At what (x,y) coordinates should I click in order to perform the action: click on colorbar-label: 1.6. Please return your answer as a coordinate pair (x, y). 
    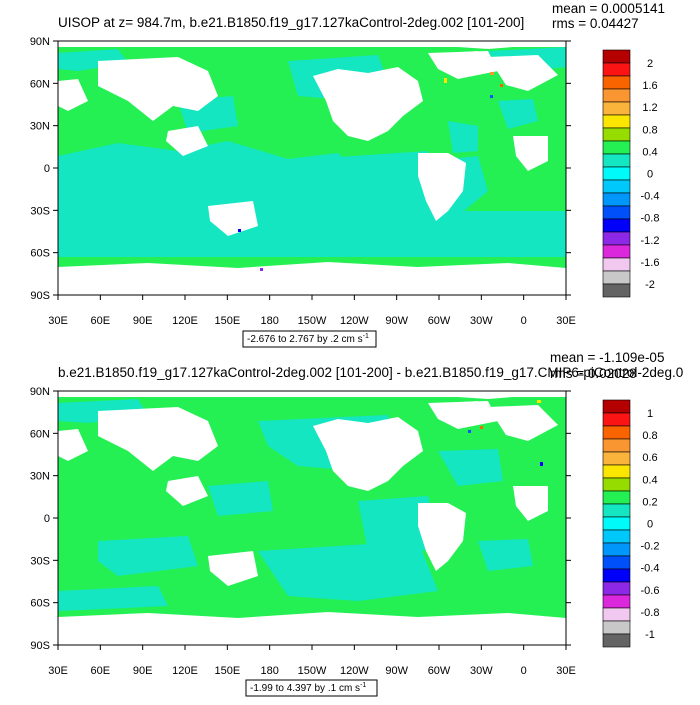
    Looking at the image, I should click on (649, 86).